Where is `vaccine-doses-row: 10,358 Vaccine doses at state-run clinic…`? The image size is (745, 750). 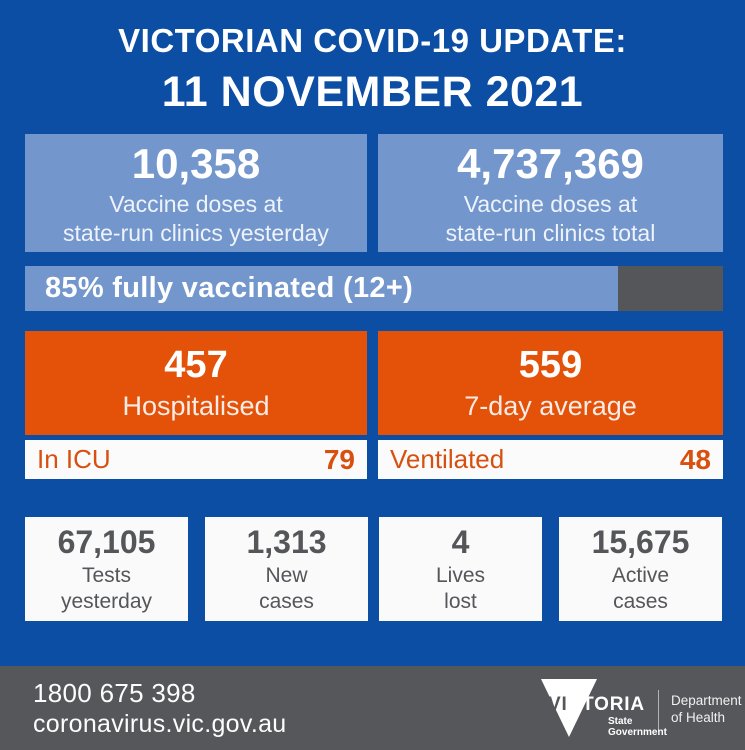 vaccine-doses-row: 10,358 Vaccine doses at state-run clinic… is located at coordinates (374, 193).